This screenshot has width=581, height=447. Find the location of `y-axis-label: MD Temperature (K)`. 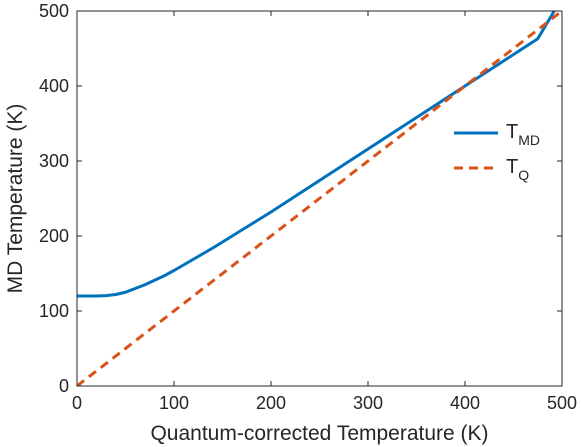

y-axis-label: MD Temperature (K) is located at coordinates (15, 199).